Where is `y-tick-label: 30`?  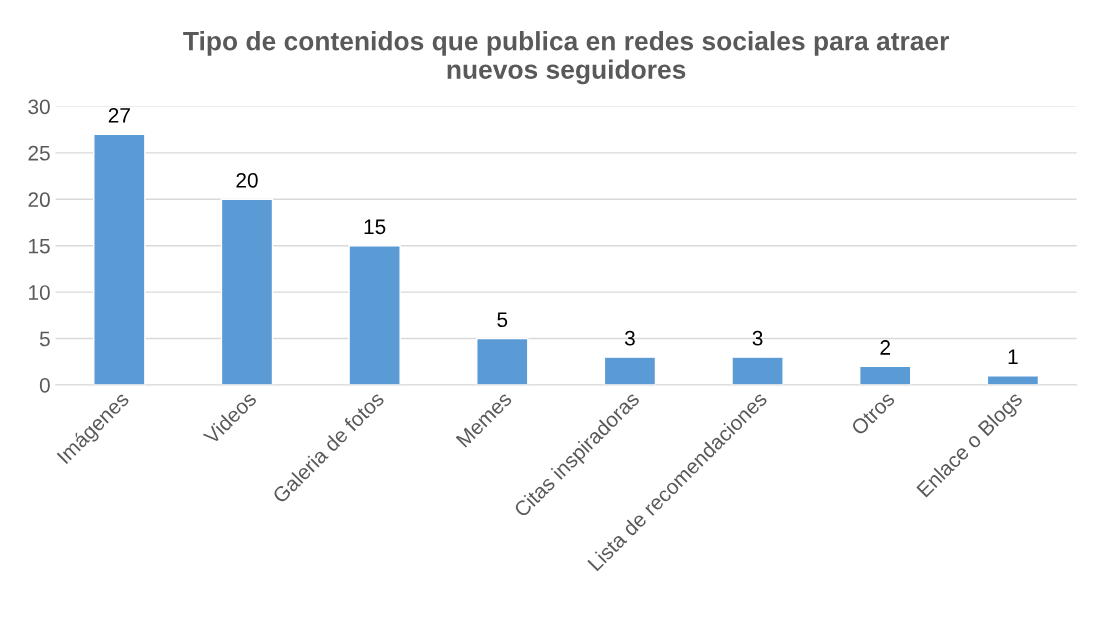
y-tick-label: 30 is located at coordinates (39, 107).